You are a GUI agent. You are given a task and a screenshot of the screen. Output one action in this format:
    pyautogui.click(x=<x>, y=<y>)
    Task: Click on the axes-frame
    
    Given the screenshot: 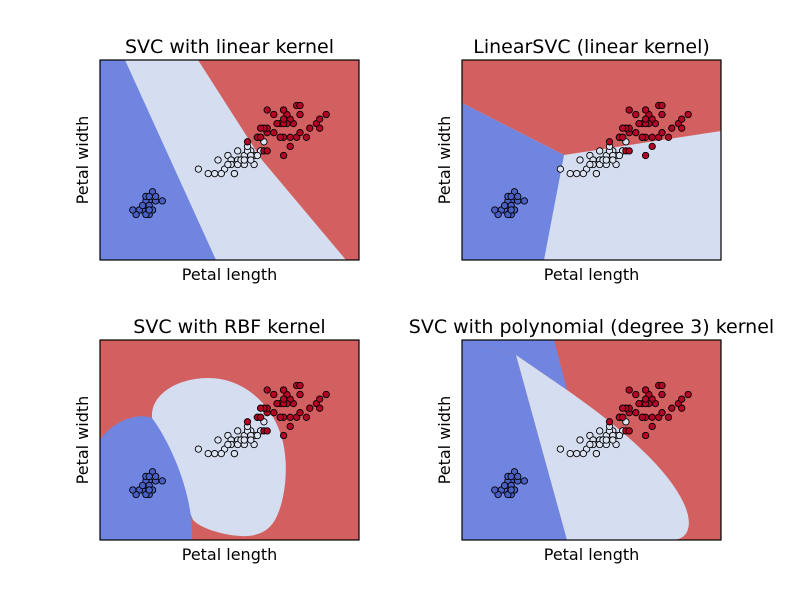 What is the action you would take?
    pyautogui.click(x=229, y=440)
    